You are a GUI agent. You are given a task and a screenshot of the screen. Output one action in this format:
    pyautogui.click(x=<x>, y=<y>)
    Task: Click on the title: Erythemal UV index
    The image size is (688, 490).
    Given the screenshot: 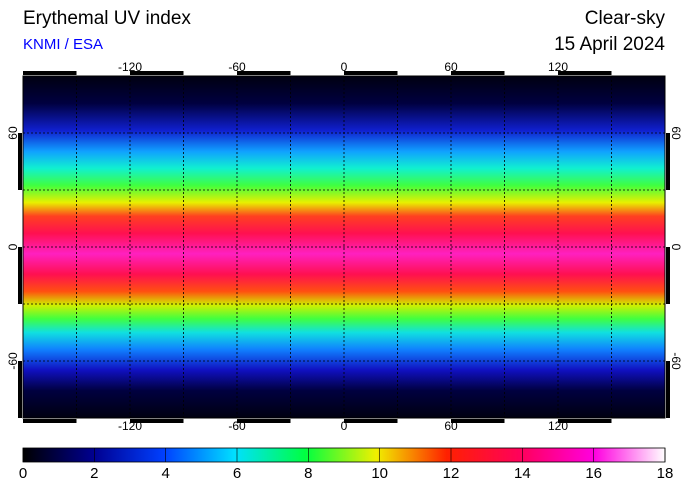 What is the action you would take?
    pyautogui.click(x=107, y=18)
    